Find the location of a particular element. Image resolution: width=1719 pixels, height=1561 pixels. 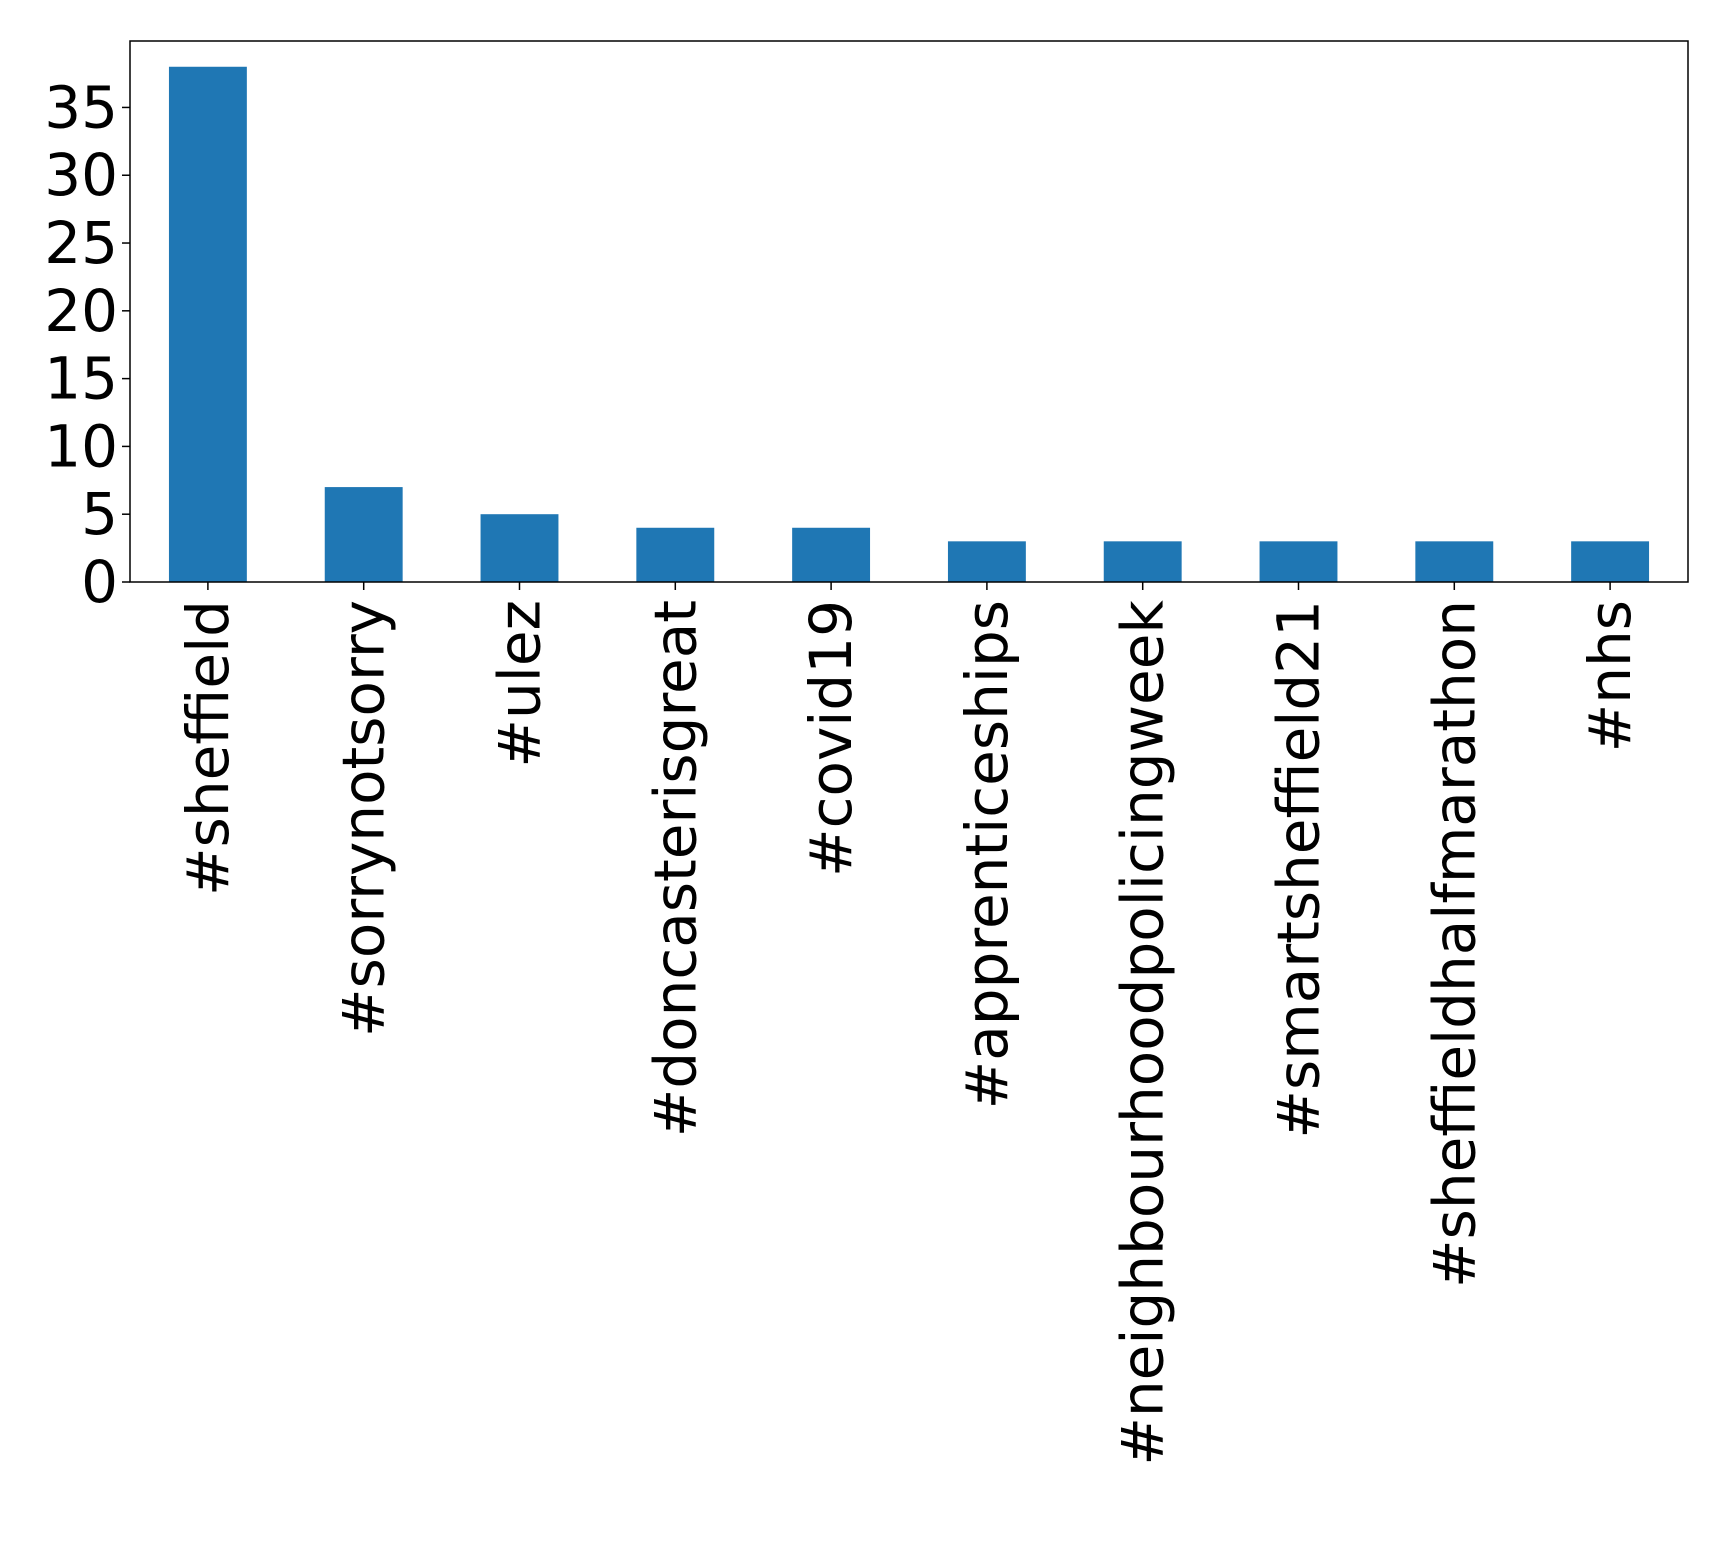

x-tick-label: #sheffield is located at coordinates (208, 748).